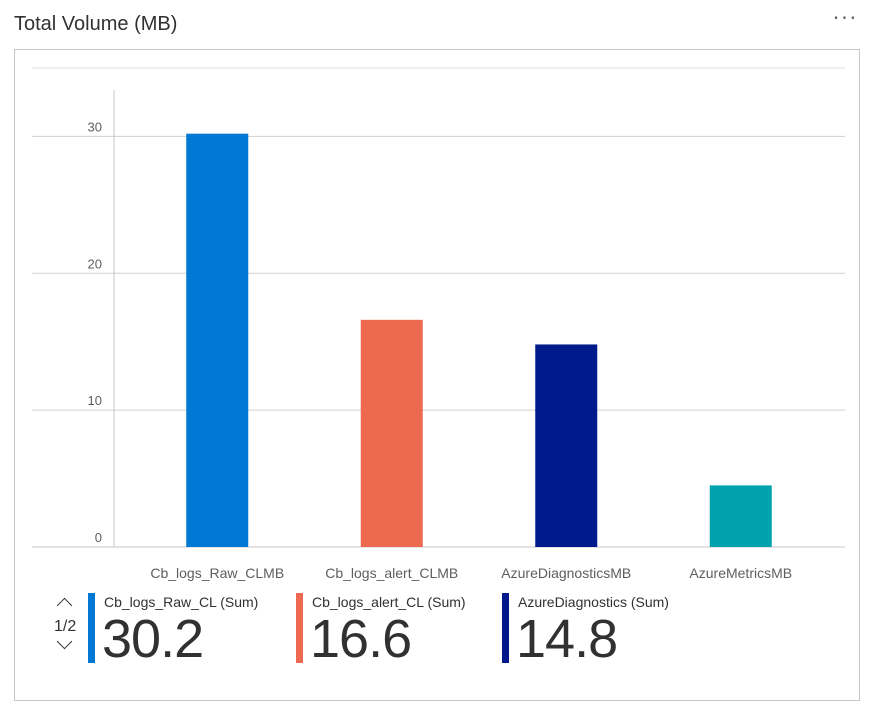 The height and width of the screenshot is (712, 874). Describe the element at coordinates (95, 400) in the screenshot. I see `y-tick-label: 10` at that location.